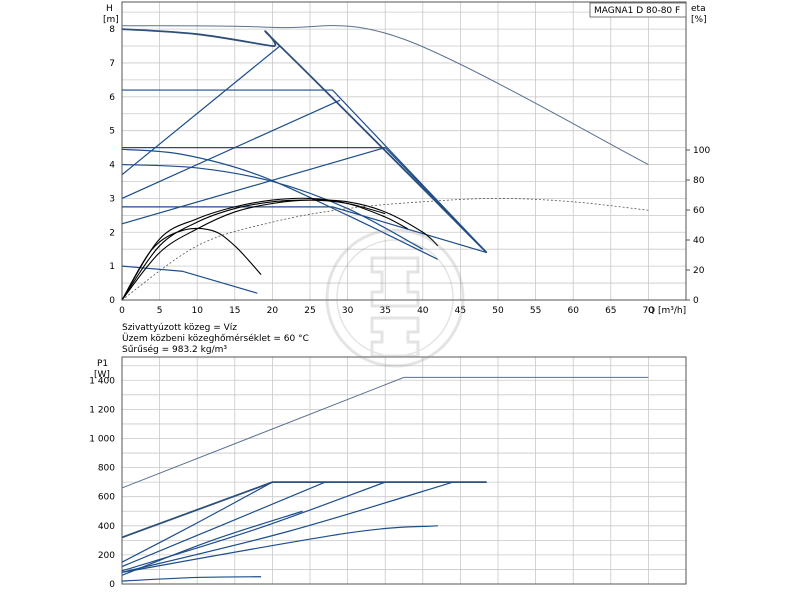 This screenshot has width=800, height=600. Describe the element at coordinates (102, 483) in the screenshot. I see `lower-y-ticks: 0 200 400 600 800 1 000 1 200 1 400` at that location.